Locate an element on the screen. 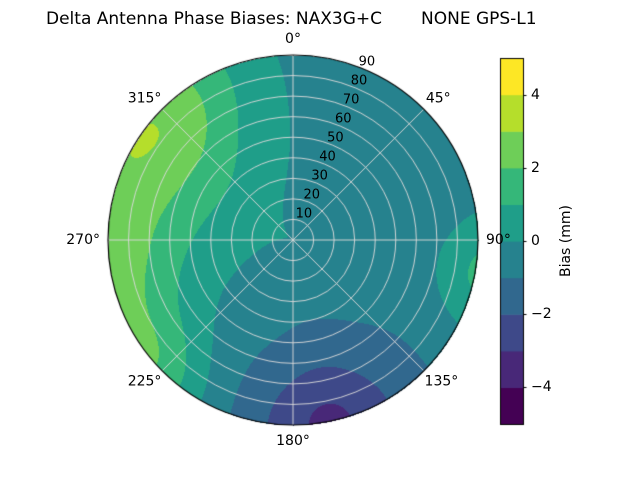  radial-tick-label: 40 is located at coordinates (327, 157).